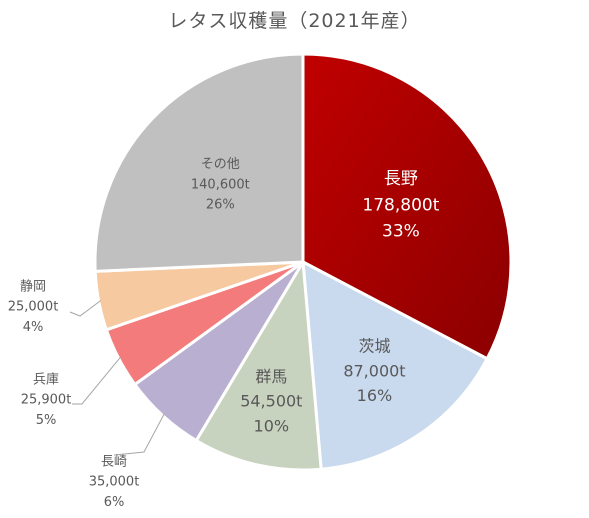  I want to click on slice-value-1: 87,000t, so click(374, 370).